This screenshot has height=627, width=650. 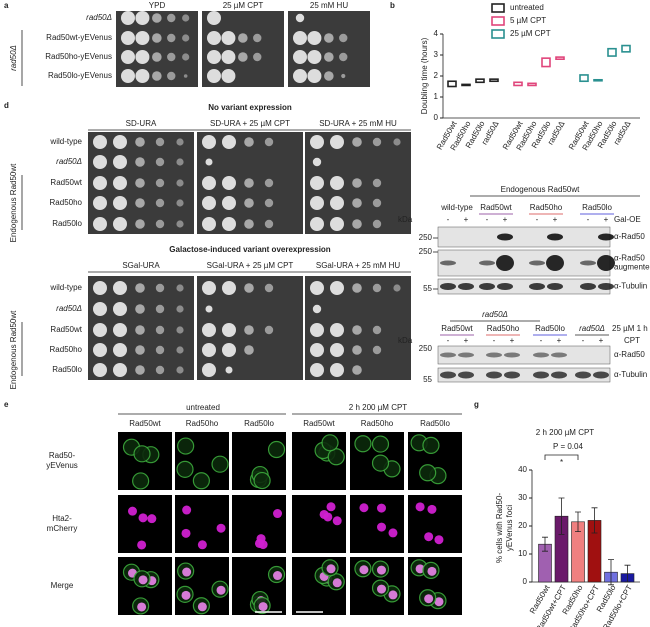 I want to click on panel-letter: d, so click(x=6, y=105).